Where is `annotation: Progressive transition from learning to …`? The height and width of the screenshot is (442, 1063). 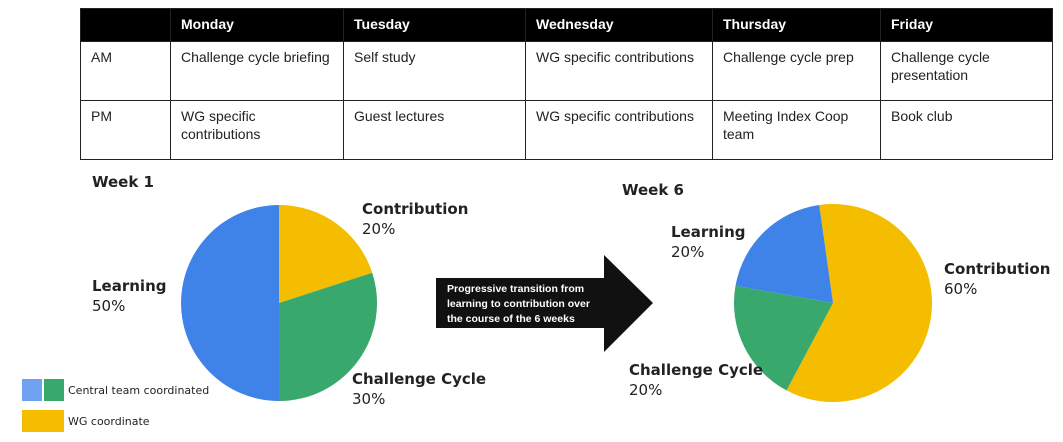 annotation: Progressive transition from learning to … is located at coordinates (518, 304).